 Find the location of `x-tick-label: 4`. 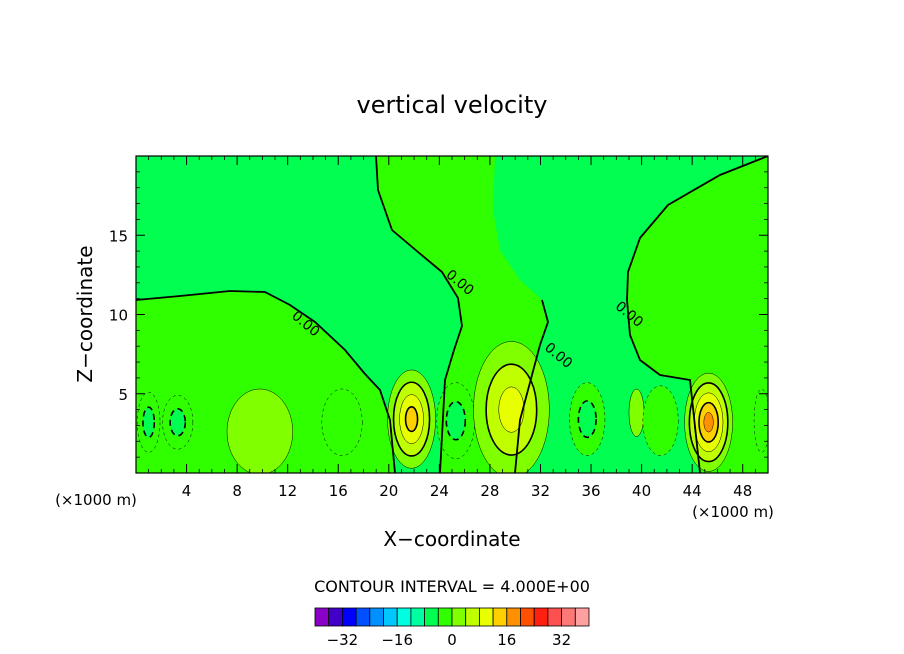

x-tick-label: 4 is located at coordinates (187, 491).